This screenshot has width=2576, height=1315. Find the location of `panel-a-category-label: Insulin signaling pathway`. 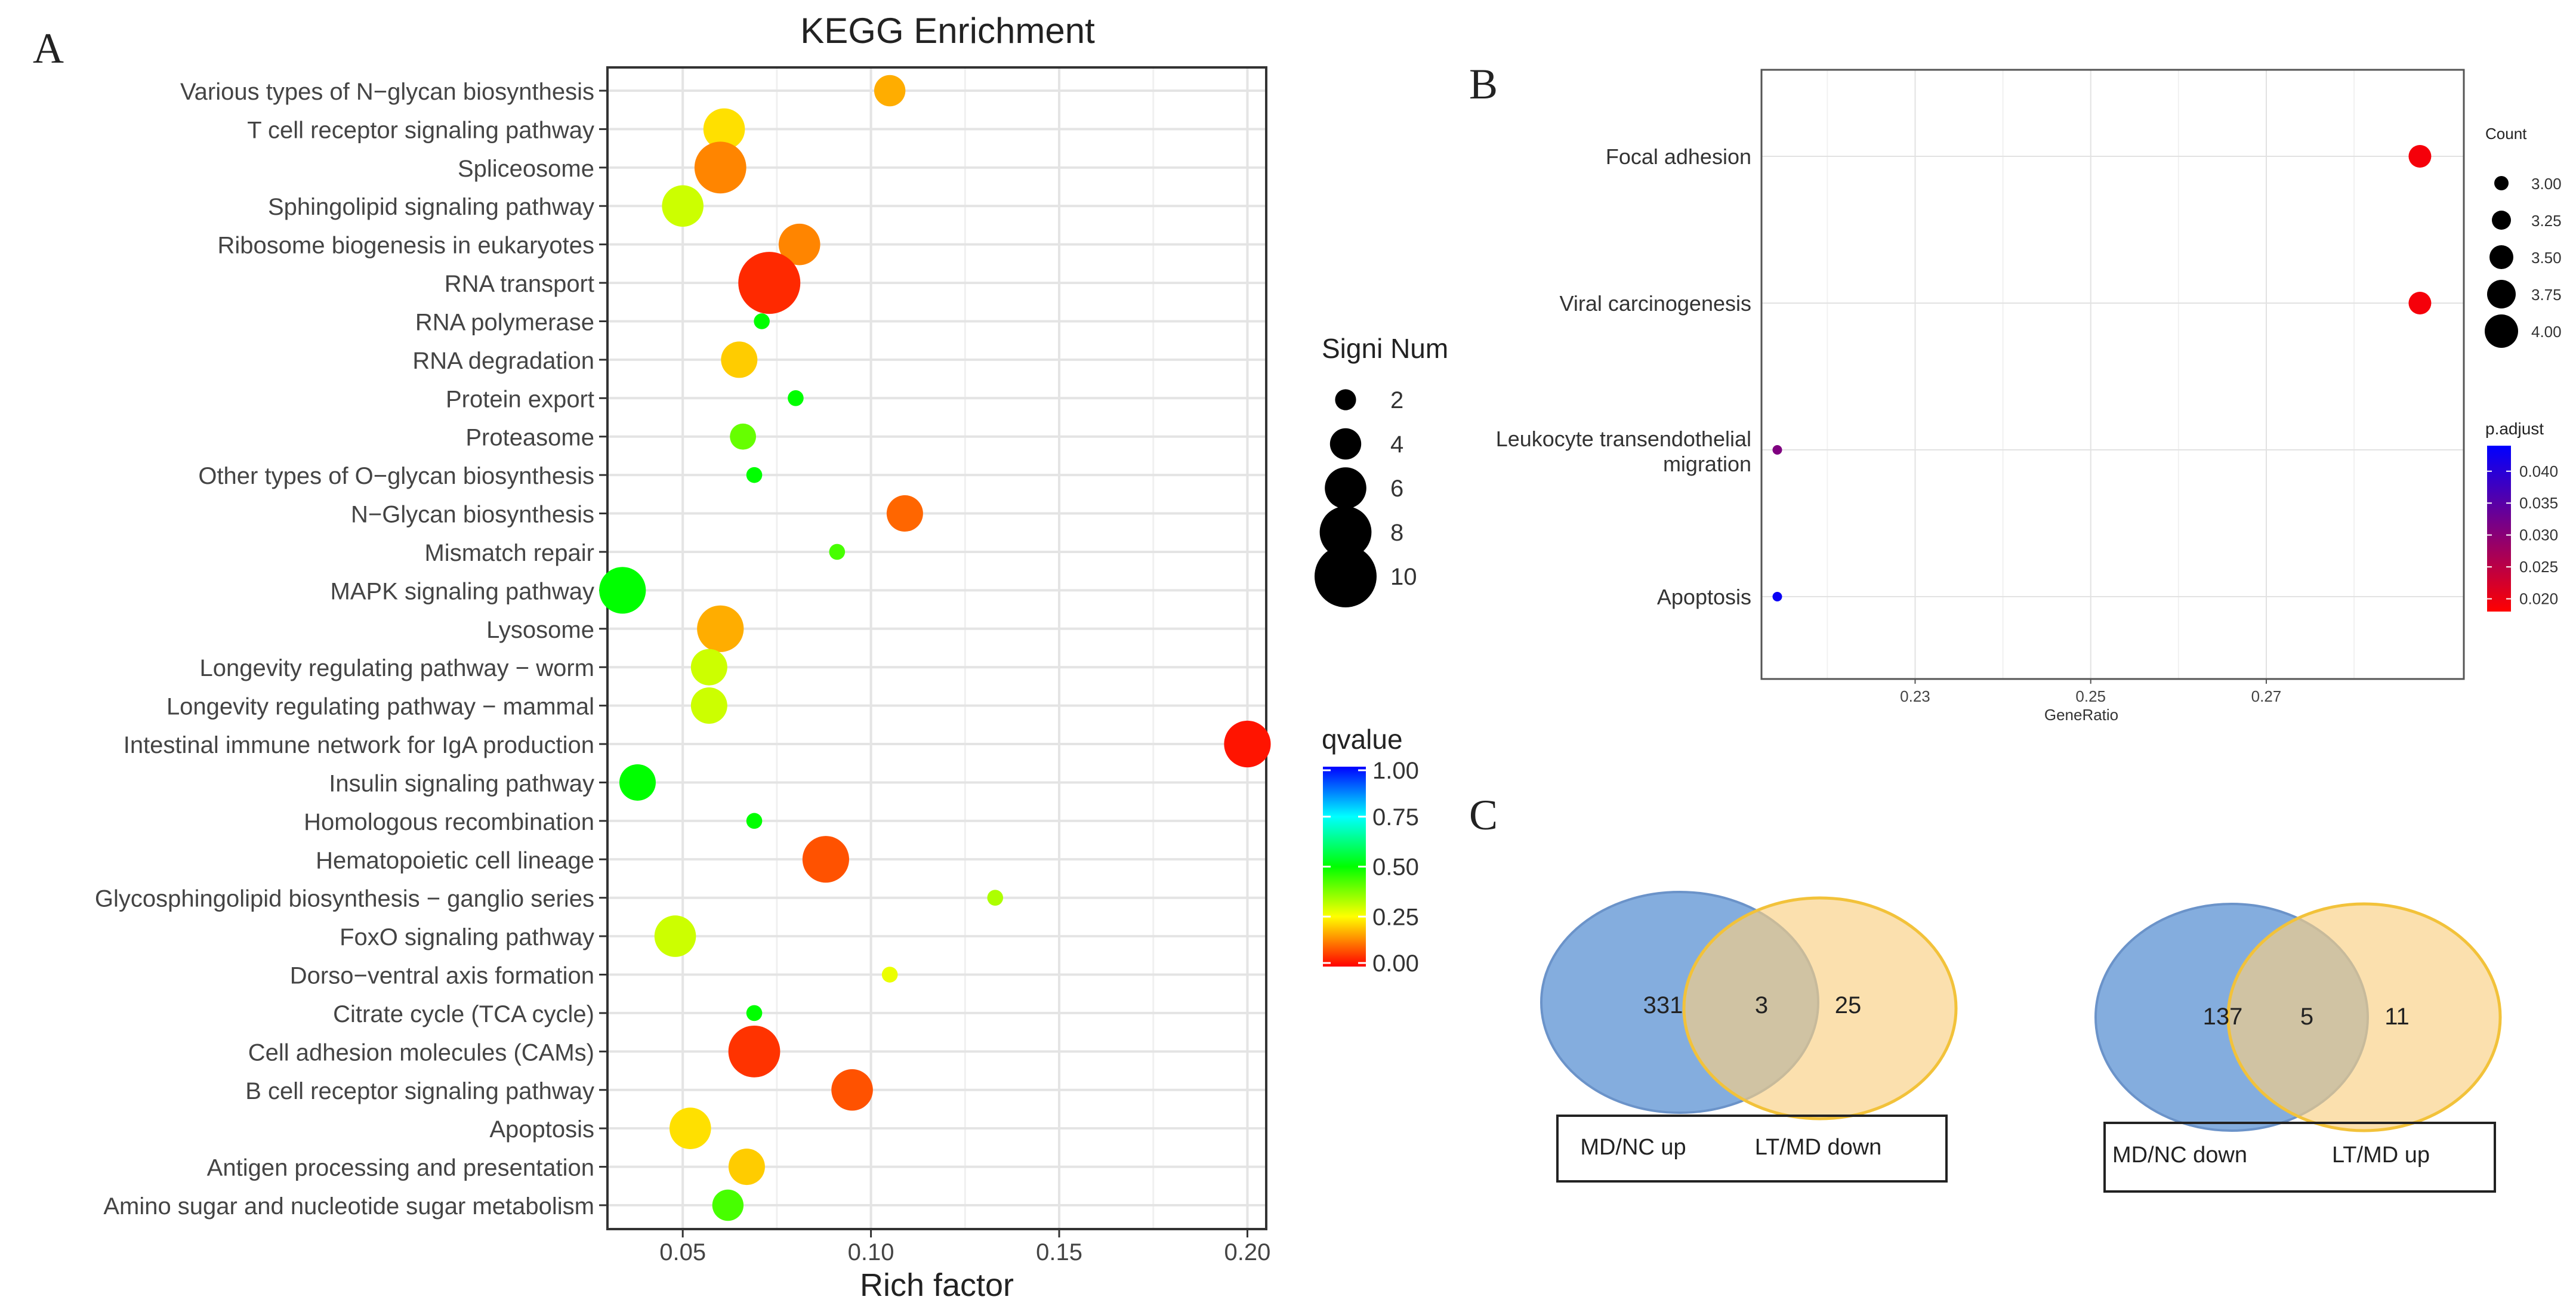

panel-a-category-label: Insulin signaling pathway is located at coordinates (461, 784).